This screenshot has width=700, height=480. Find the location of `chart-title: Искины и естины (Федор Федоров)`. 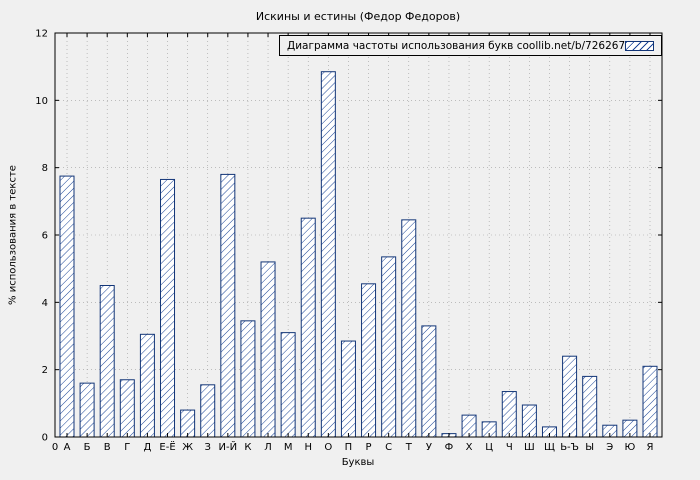

chart-title: Искины и естины (Федор Федоров) is located at coordinates (358, 16).